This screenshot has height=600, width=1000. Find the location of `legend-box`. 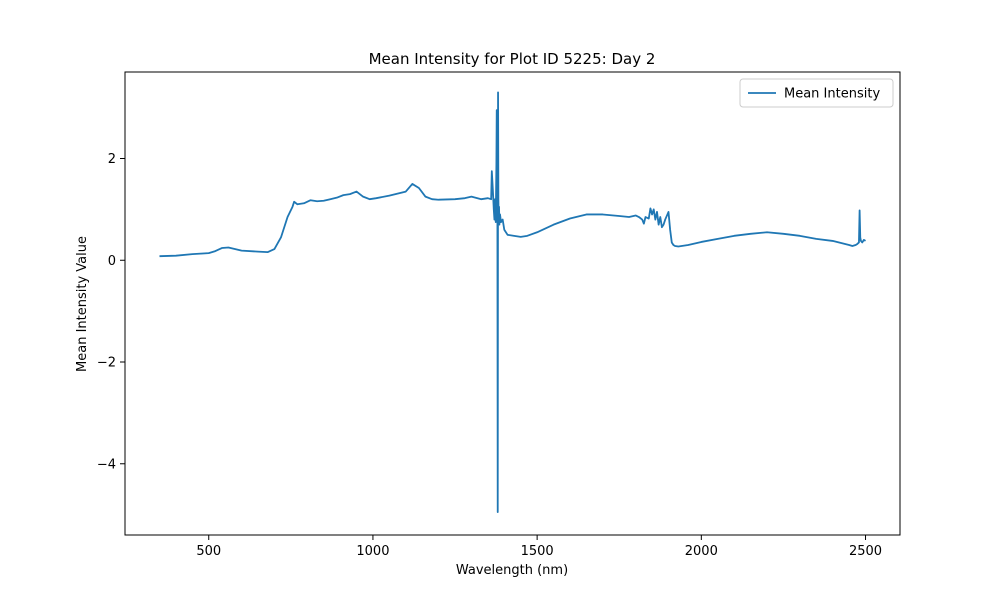

legend-box is located at coordinates (816, 93).